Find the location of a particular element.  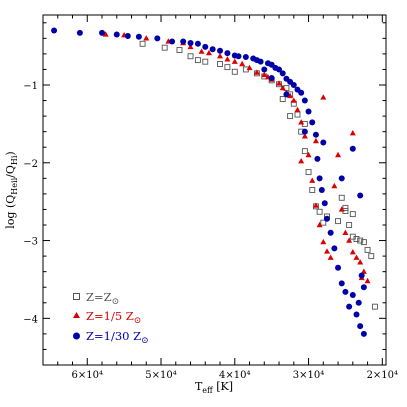

y-axis-title: log (QHeii/QHi) is located at coordinates (11, 189).